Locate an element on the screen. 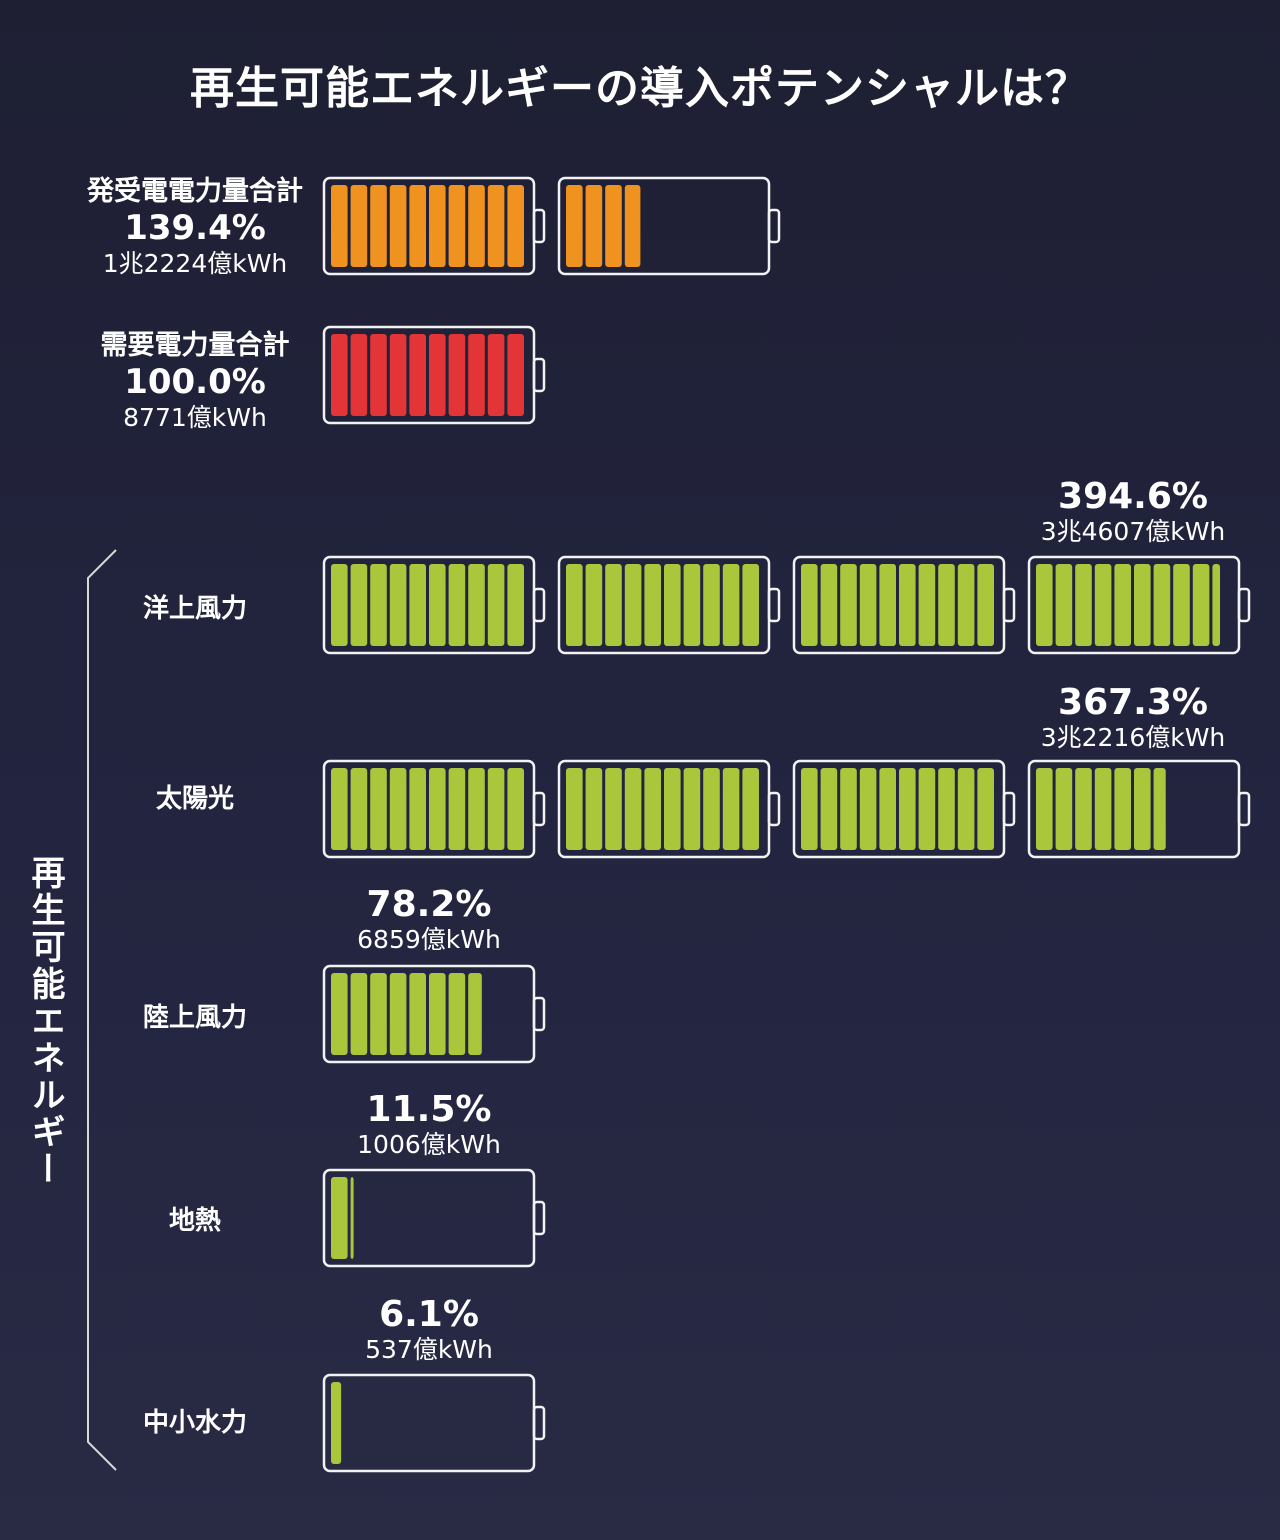 The image size is (1280, 1540). category-label-offshore-wind: 洋上風力 is located at coordinates (194, 609).